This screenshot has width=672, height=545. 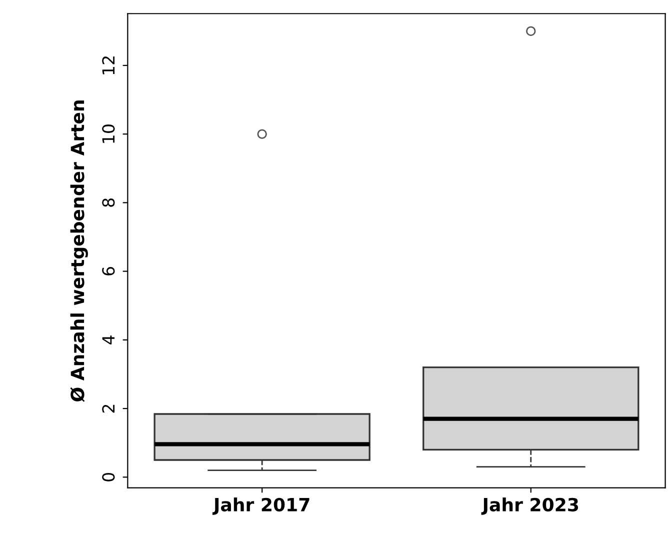 I want to click on x-tick-label: Jahr 2023, so click(x=529, y=506).